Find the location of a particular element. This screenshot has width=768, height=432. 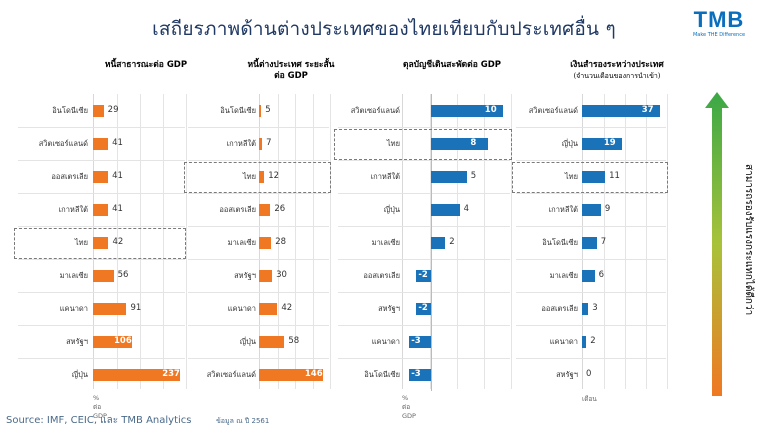

data-label: 12 is located at coordinates (274, 175).